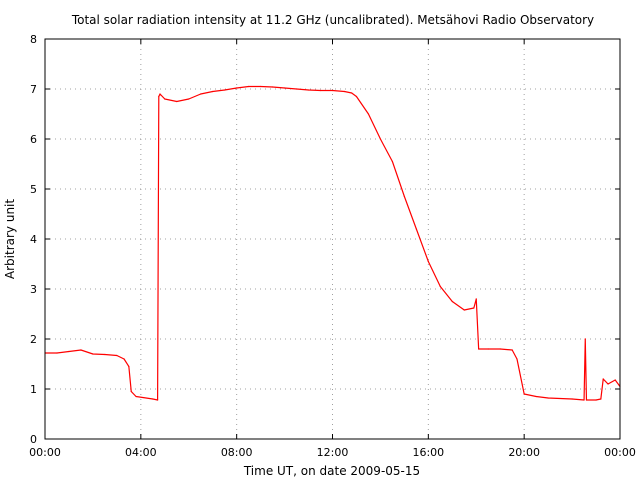 This screenshot has height=480, width=640. Describe the element at coordinates (524, 452) in the screenshot. I see `x-tick-label: 20:00` at that location.